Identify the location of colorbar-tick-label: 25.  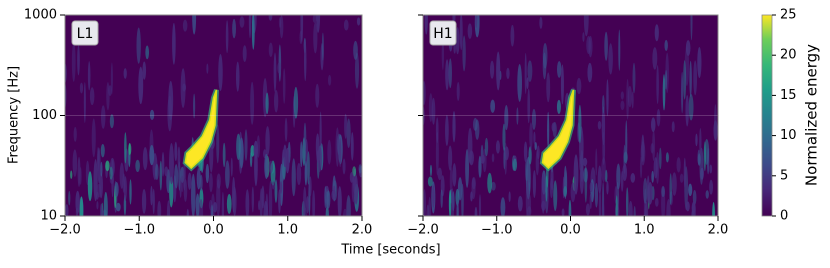
(788, 15).